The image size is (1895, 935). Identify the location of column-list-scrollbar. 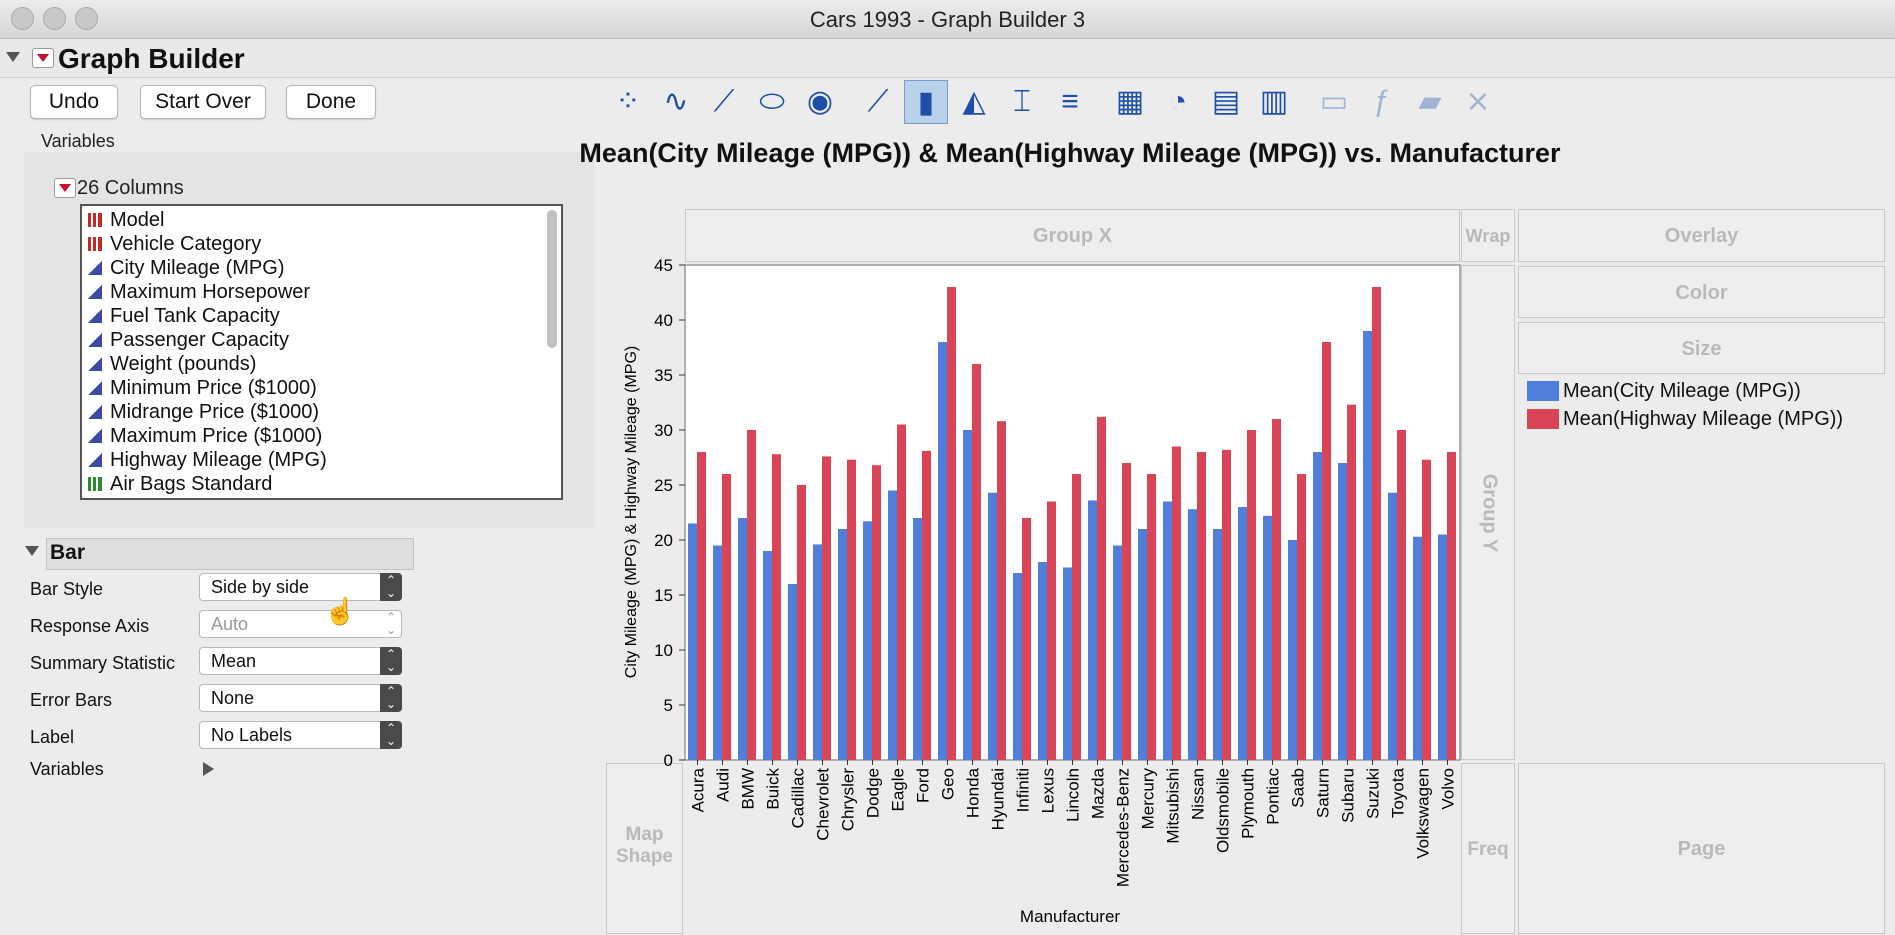
(552, 279).